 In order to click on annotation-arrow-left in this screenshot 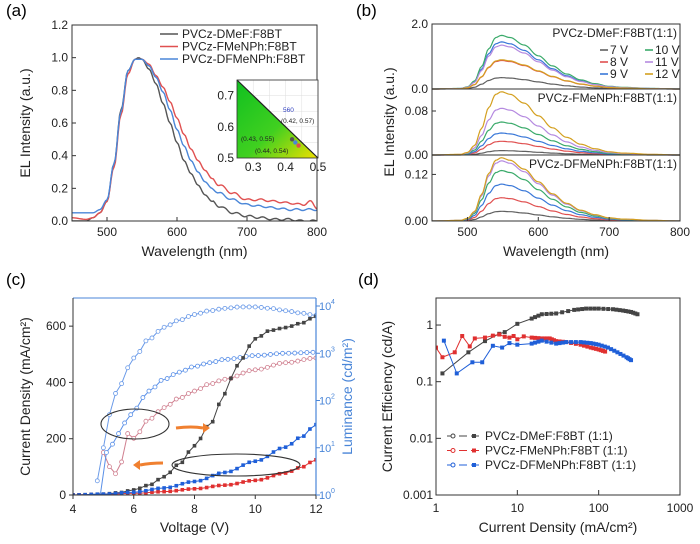, I will do `click(151, 464)`.